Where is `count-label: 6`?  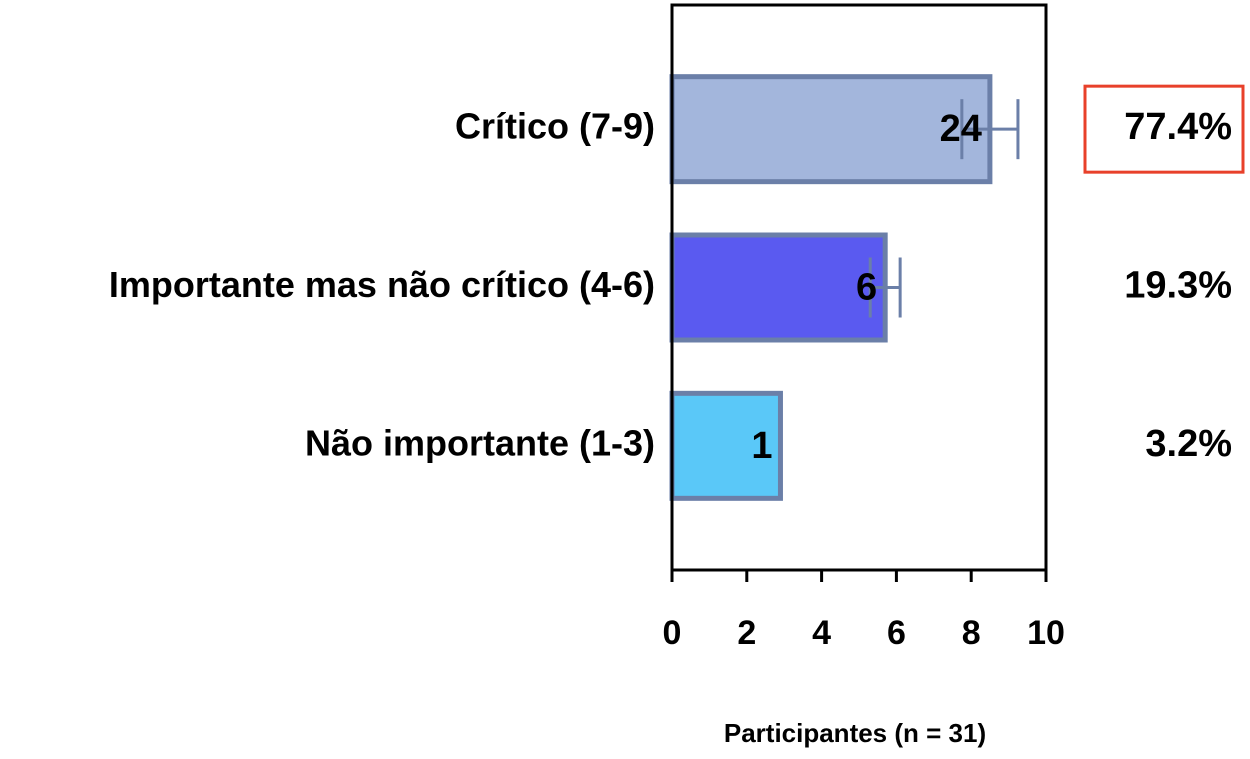 count-label: 6 is located at coordinates (866, 288).